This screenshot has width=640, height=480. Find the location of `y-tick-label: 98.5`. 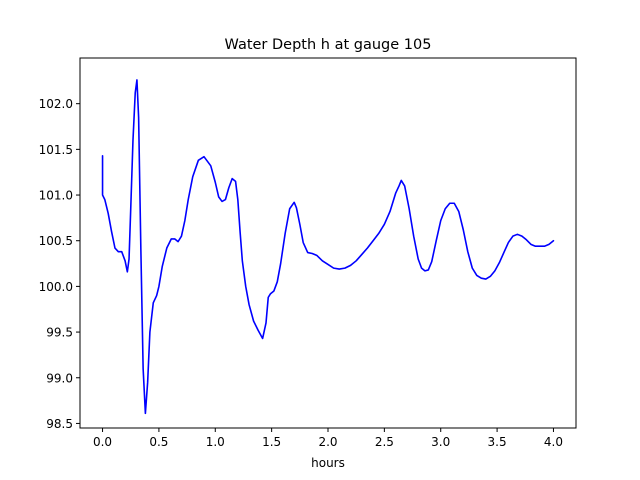

y-tick-label: 98.5 is located at coordinates (59, 424).